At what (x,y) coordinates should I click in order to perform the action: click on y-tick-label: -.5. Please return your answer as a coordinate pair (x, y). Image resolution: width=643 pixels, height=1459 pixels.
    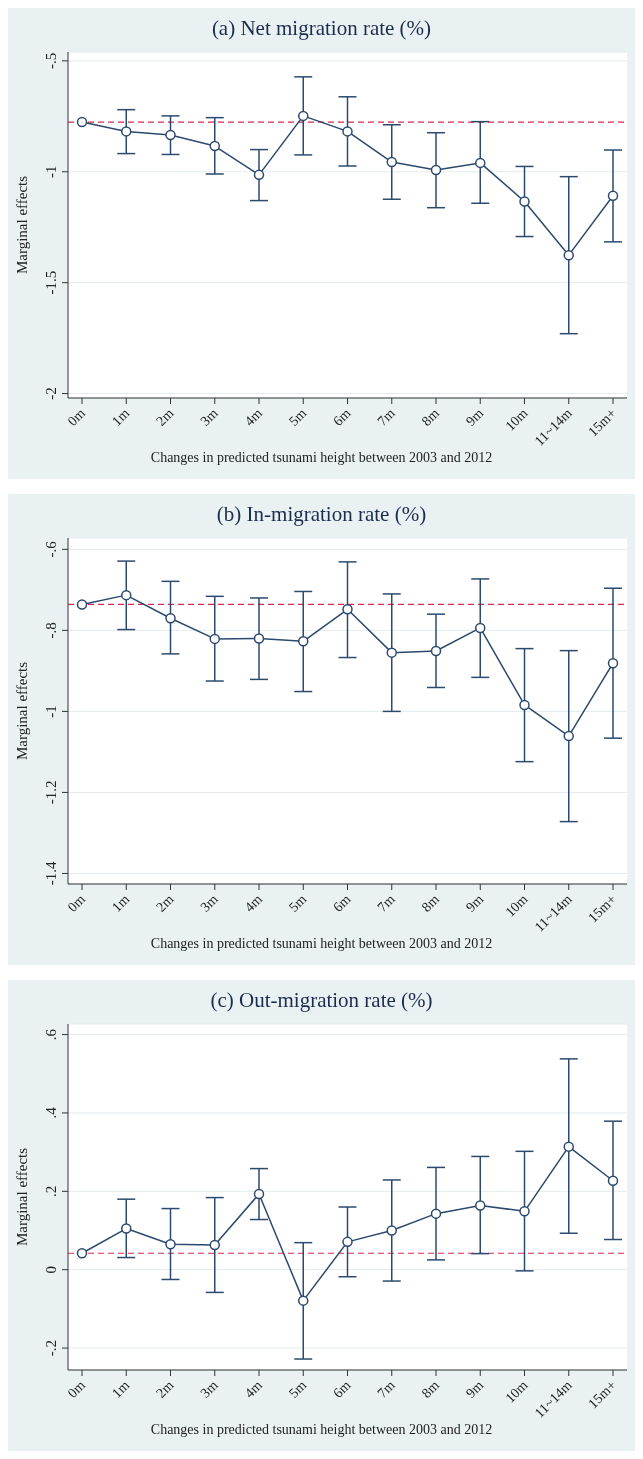
    Looking at the image, I should click on (51, 60).